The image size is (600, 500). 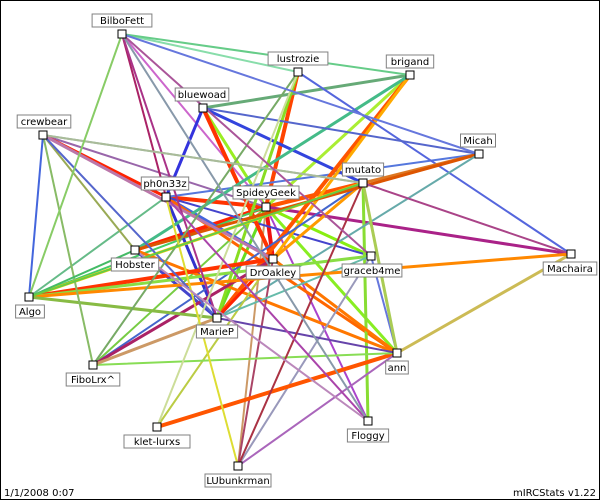 I want to click on edge-crewbear-mutato, so click(x=203, y=159).